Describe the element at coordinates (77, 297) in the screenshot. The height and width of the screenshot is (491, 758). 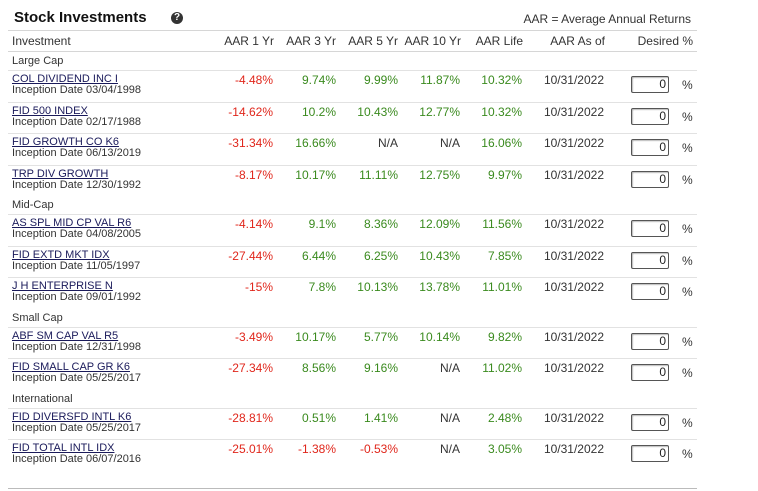
I see `inception-date: Inception Date 09/01/1992` at that location.